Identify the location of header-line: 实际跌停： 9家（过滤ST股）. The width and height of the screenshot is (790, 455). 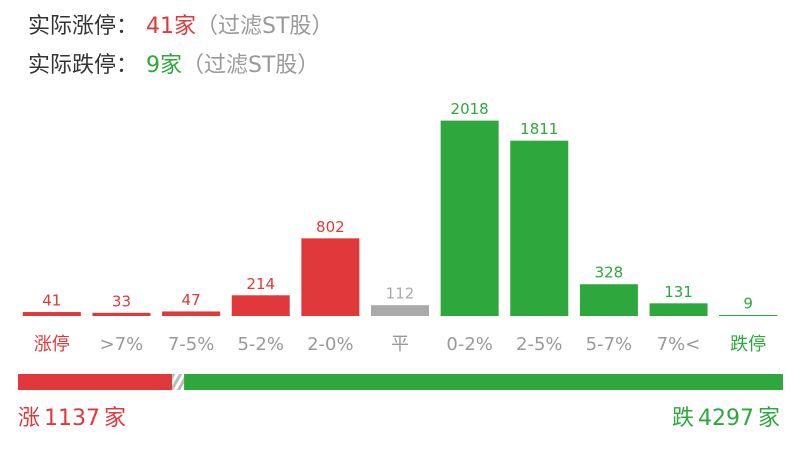
(173, 65).